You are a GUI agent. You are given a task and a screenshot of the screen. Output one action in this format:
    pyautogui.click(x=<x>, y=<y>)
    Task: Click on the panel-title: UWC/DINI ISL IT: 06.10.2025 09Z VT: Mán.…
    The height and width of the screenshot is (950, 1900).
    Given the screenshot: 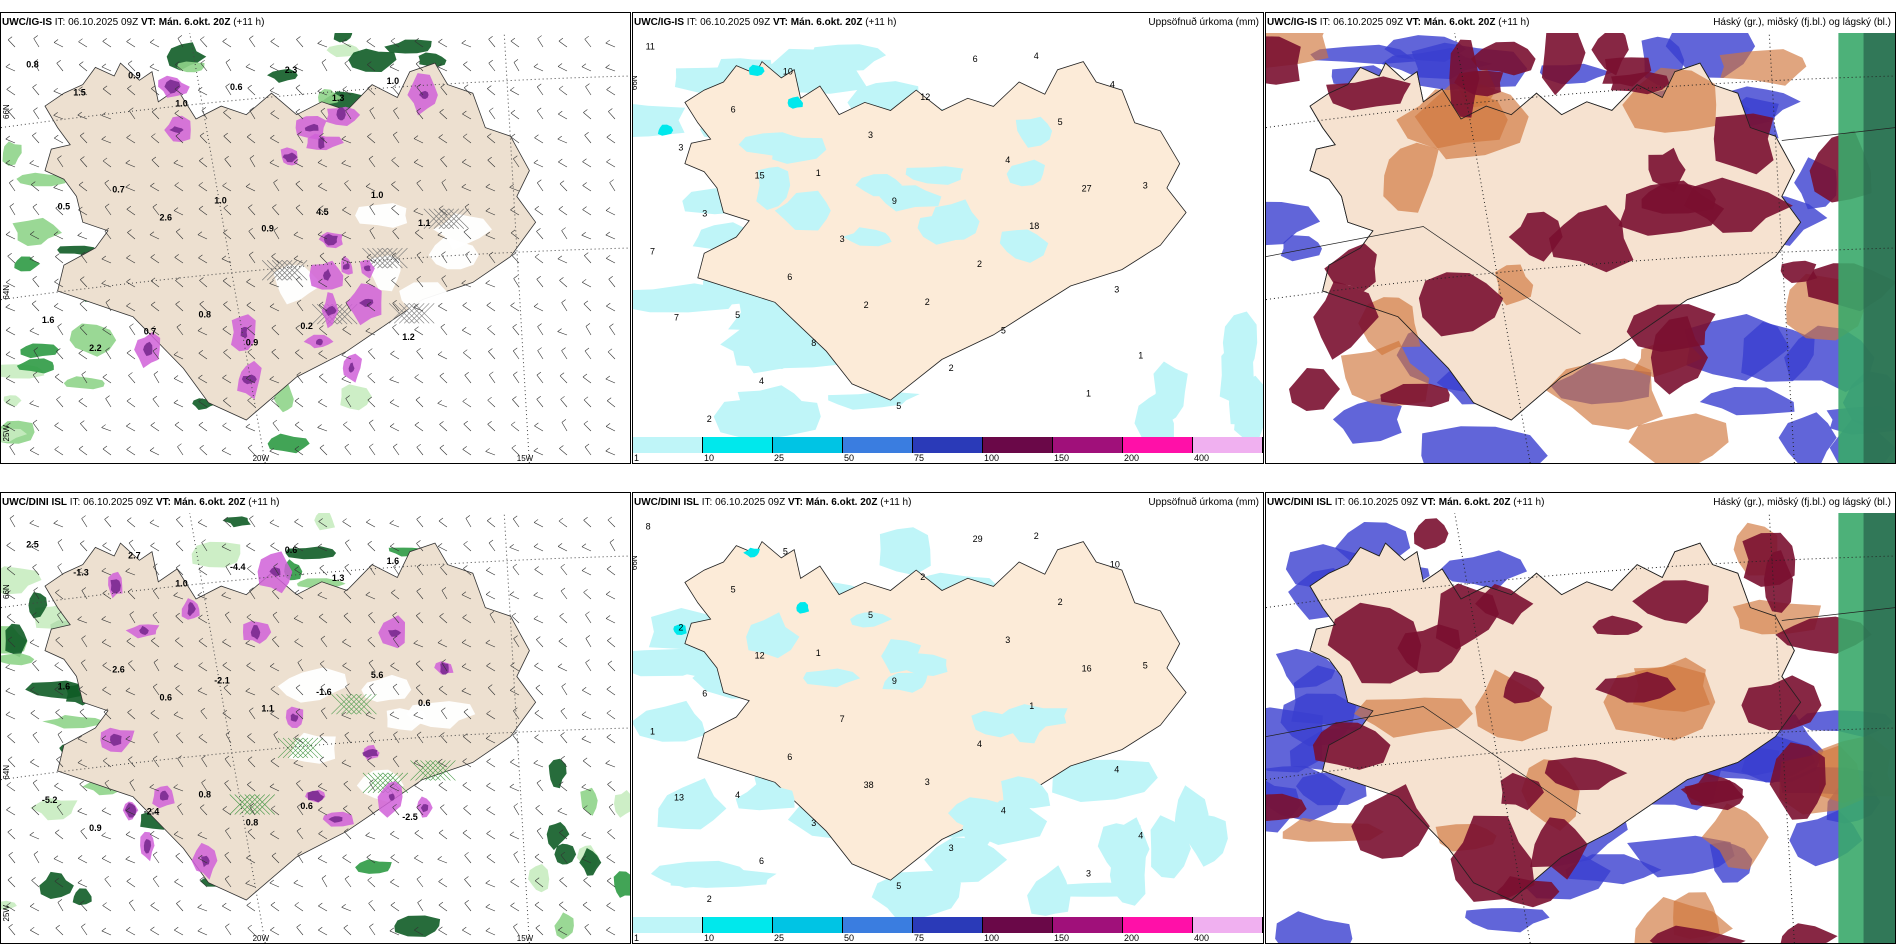 What is the action you would take?
    pyautogui.click(x=141, y=502)
    